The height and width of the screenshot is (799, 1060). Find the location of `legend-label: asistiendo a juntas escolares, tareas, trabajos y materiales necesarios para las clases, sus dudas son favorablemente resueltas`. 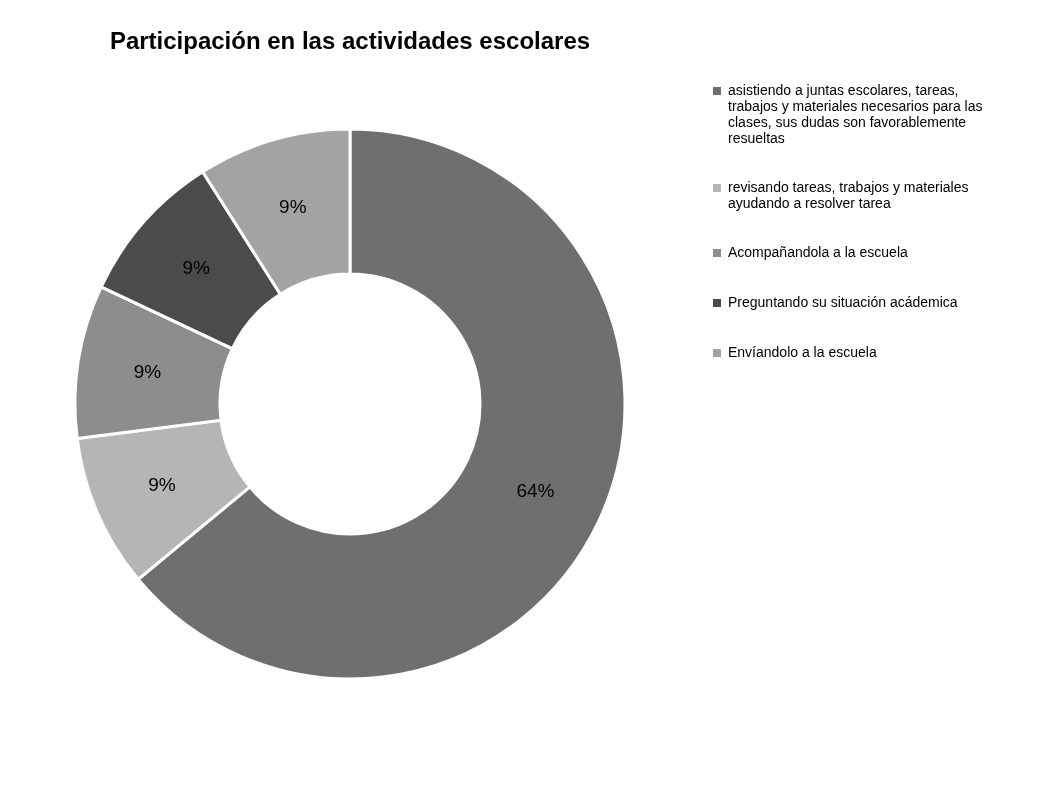

legend-label: asistiendo a juntas escolares, tareas, trabajos y materiales necesarios para las clases, sus dudas son favorablemente resueltas is located at coordinates (855, 114).